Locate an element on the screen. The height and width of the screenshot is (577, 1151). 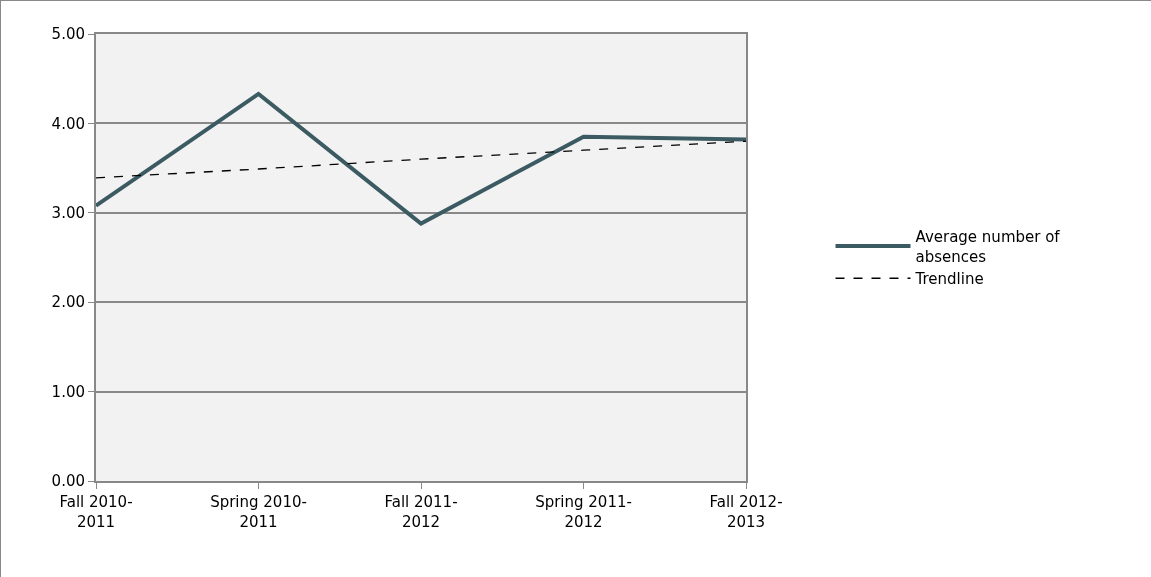
y-tick-label: 5.00 is located at coordinates (68, 34).